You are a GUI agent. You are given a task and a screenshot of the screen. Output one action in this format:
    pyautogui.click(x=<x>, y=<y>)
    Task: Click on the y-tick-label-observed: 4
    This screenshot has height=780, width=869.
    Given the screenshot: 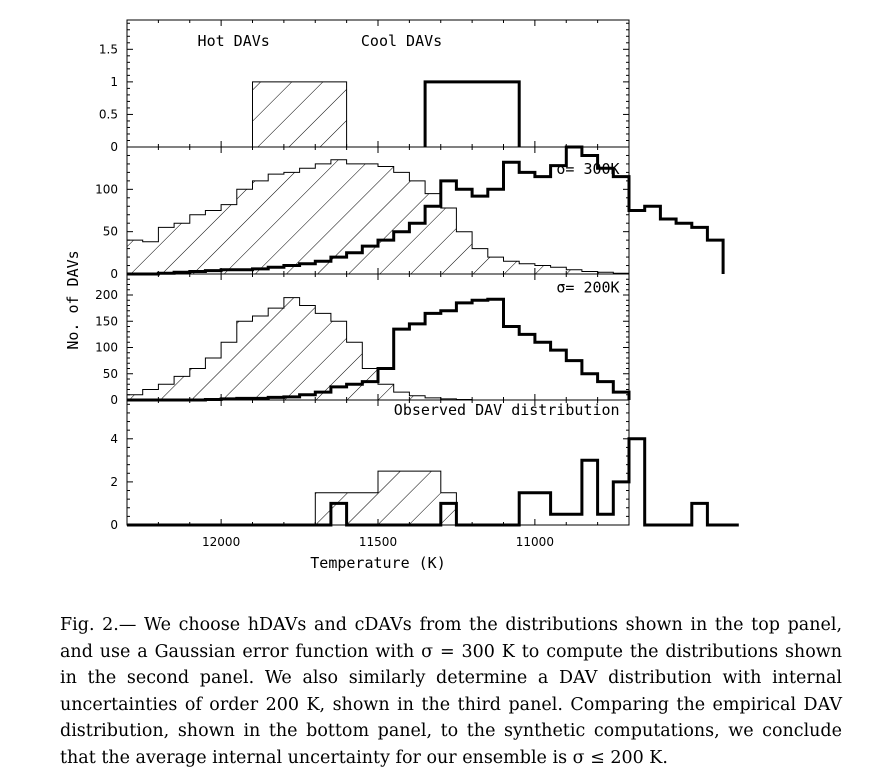 What is the action you would take?
    pyautogui.click(x=114, y=439)
    